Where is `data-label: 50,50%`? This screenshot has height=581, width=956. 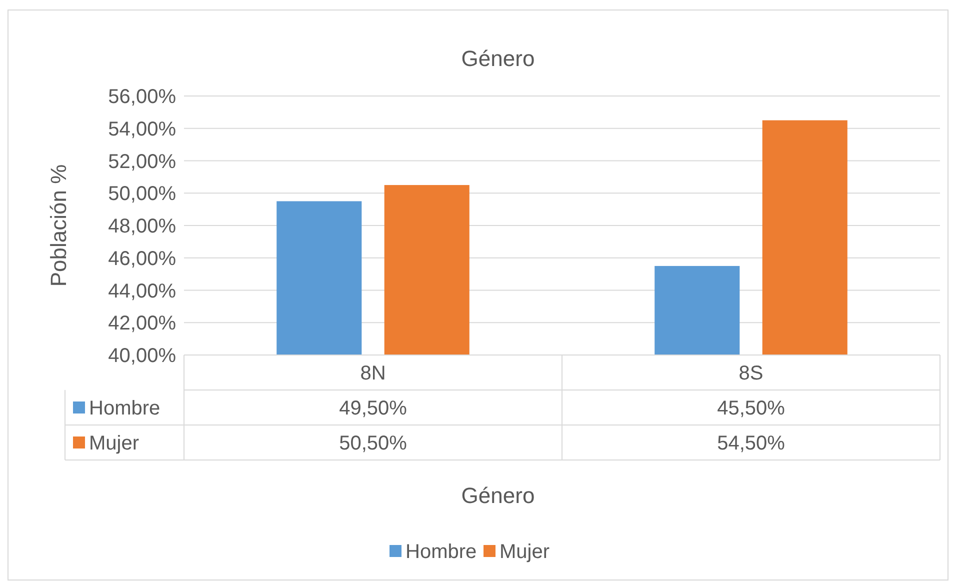
data-label: 50,50% is located at coordinates (373, 443).